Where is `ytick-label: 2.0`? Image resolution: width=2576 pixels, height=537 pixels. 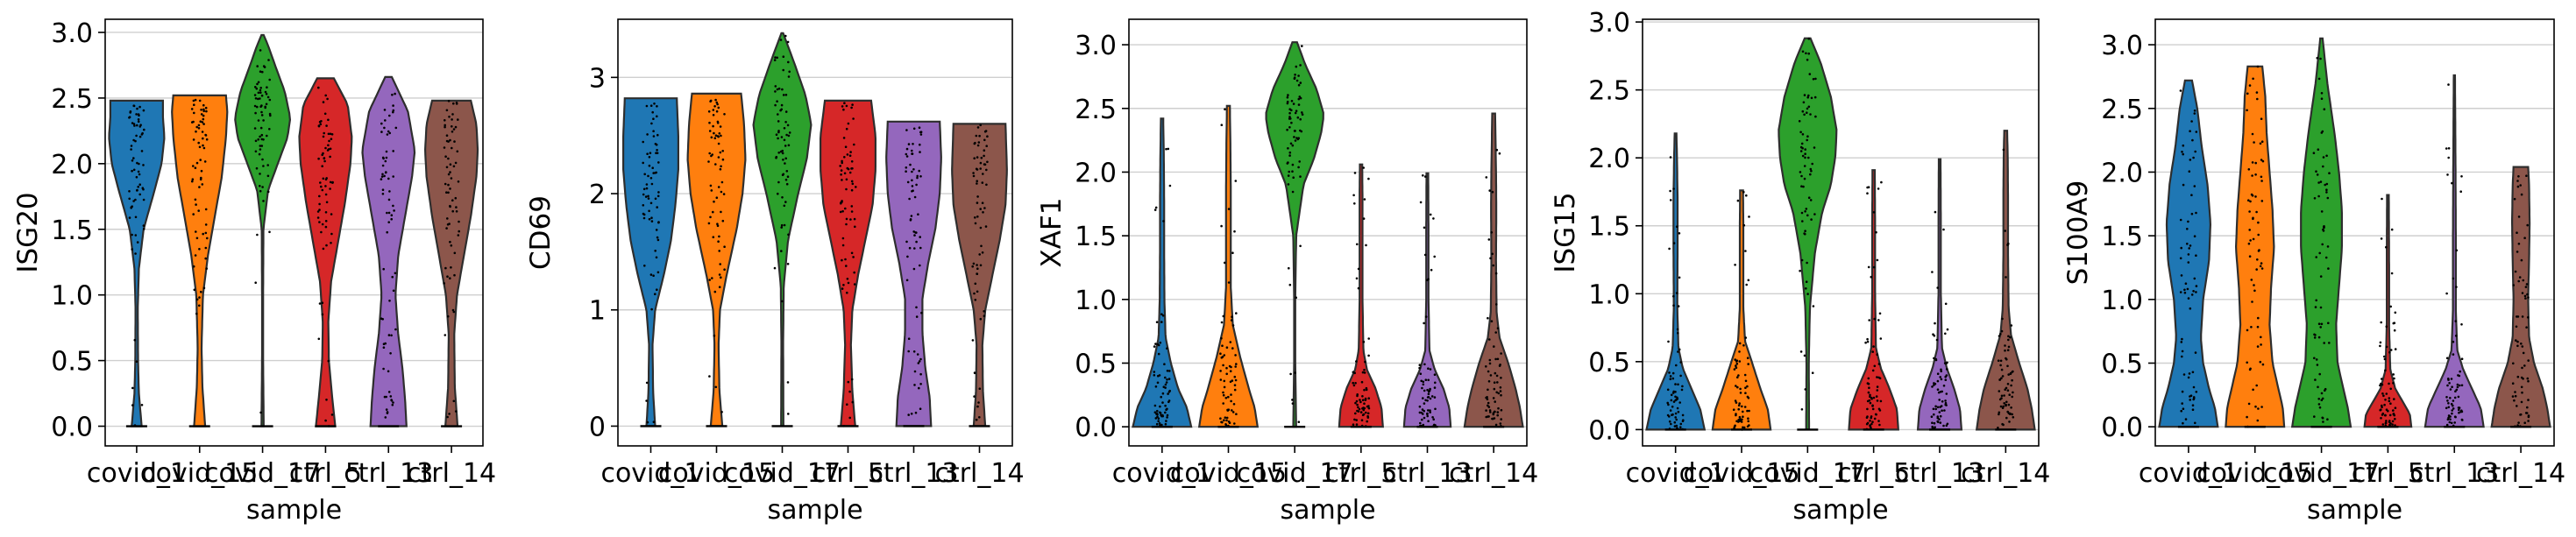
ytick-label: 2.0 is located at coordinates (1609, 159).